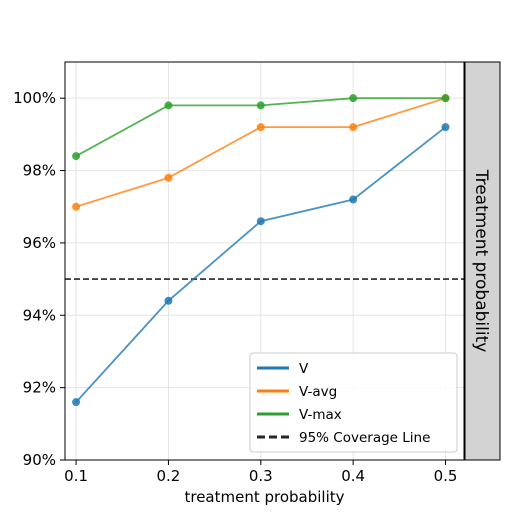 The height and width of the screenshot is (518, 517). What do you see at coordinates (169, 476) in the screenshot?
I see `x-tick-label: 0.2` at bounding box center [169, 476].